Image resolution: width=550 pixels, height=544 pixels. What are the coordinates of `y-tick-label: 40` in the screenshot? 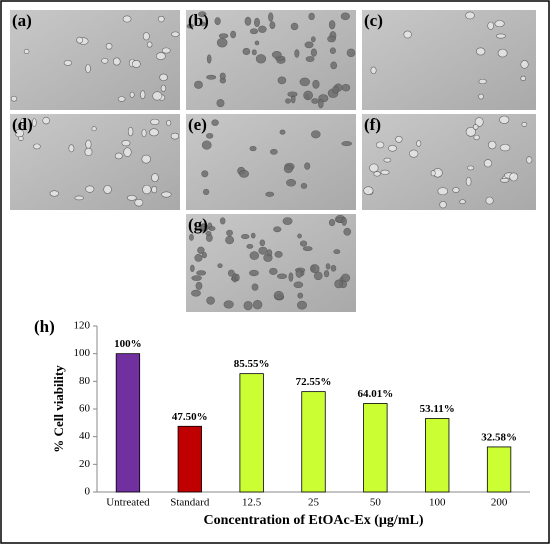 It's located at (85, 436).